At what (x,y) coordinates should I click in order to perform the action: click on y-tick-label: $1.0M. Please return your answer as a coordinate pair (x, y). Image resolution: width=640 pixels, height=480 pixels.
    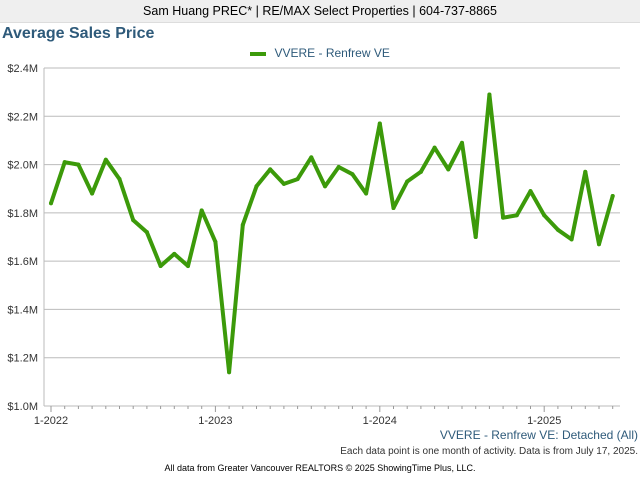
    Looking at the image, I should click on (22, 407).